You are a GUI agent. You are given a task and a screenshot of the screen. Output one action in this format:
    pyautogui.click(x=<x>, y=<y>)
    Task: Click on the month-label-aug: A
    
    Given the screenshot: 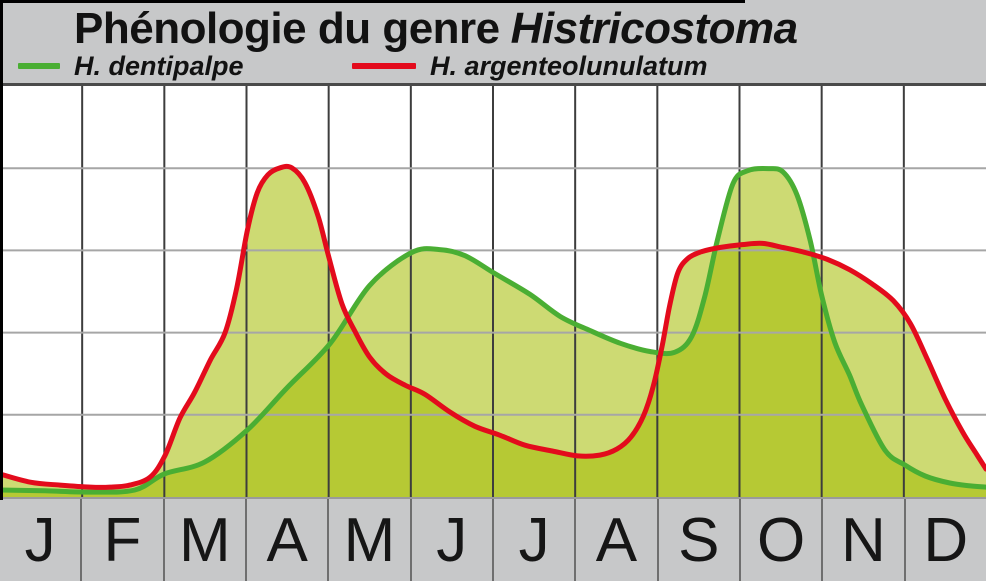 What is the action you would take?
    pyautogui.click(x=615, y=540)
    